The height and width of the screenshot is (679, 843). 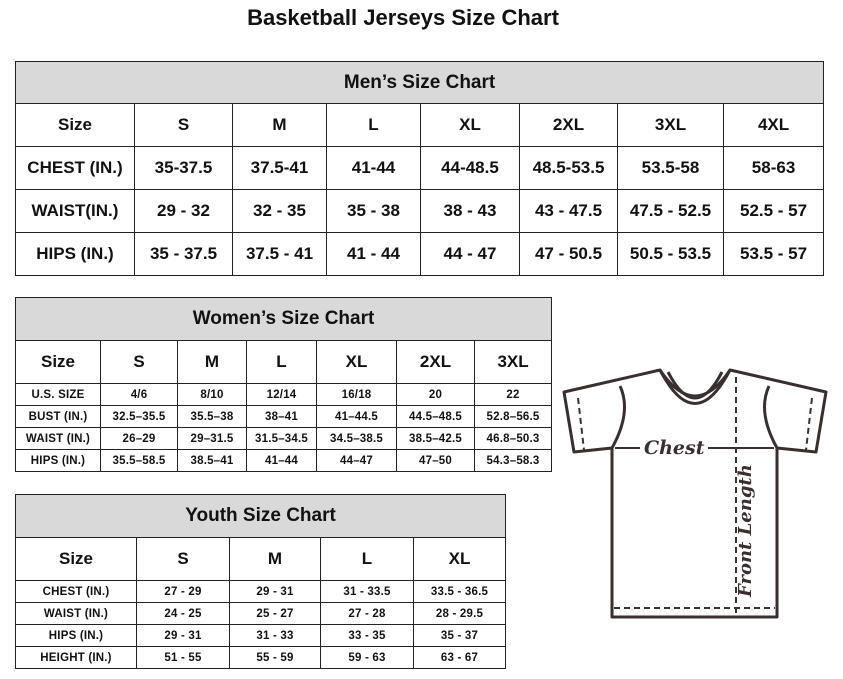 I want to click on size-header-row: Size S M L XL 2XL 3XL 4XL, so click(x=420, y=125).